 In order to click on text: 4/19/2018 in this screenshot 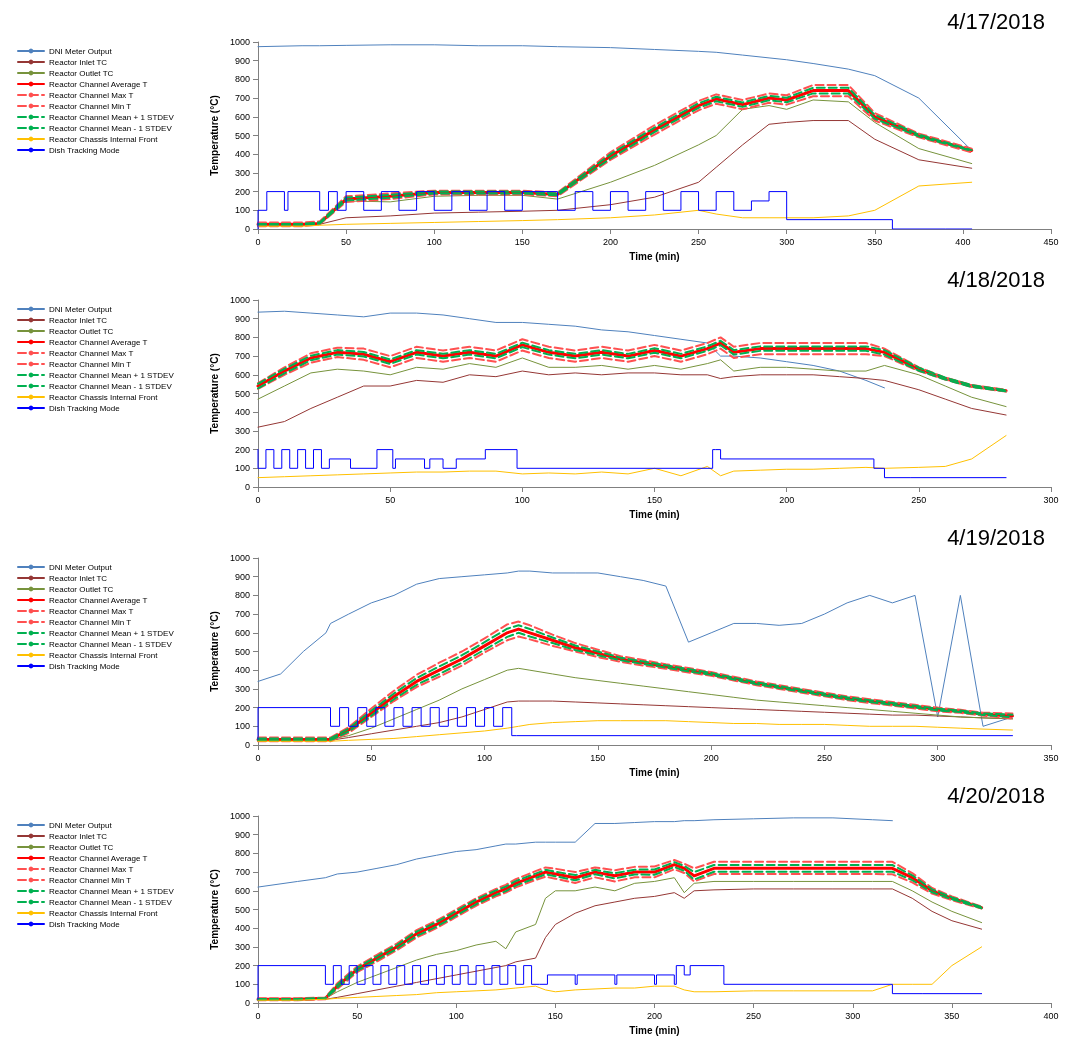, I will do `click(996, 537)`.